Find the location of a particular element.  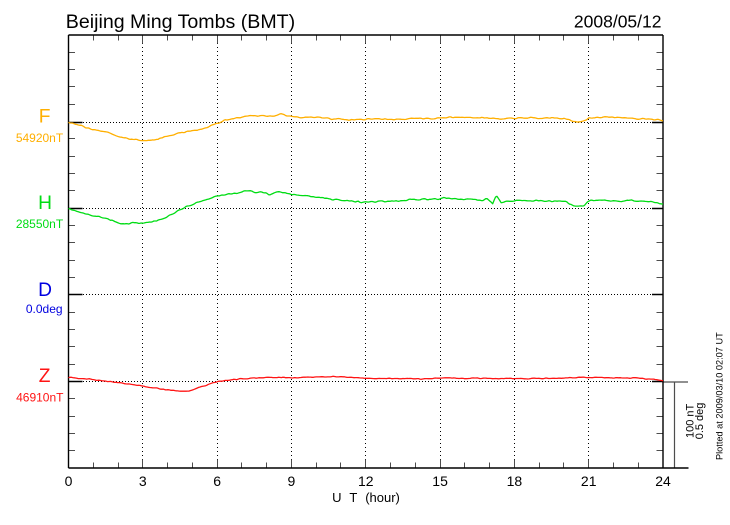

svg-text: H is located at coordinates (45, 203).